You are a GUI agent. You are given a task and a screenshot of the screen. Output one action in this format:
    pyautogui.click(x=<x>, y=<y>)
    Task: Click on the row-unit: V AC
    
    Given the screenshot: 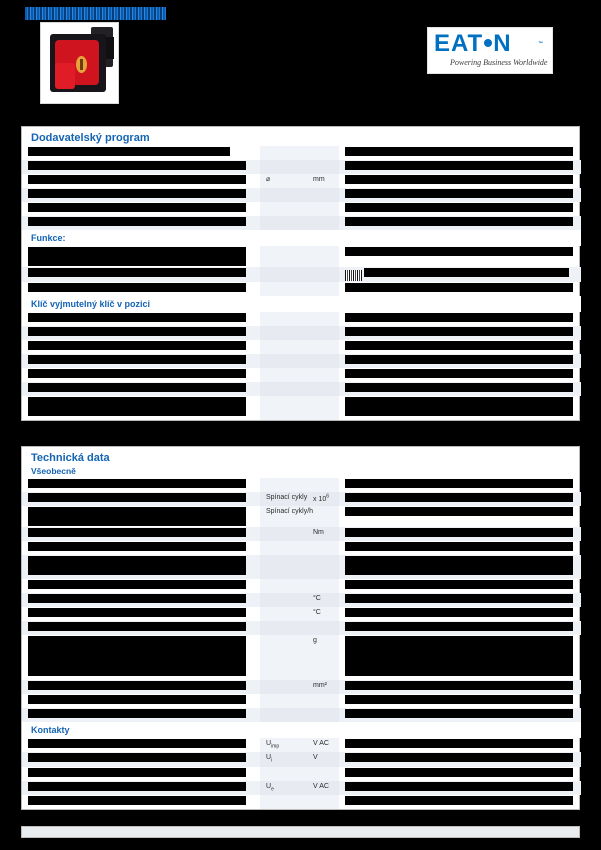 What is the action you would take?
    pyautogui.click(x=323, y=745)
    